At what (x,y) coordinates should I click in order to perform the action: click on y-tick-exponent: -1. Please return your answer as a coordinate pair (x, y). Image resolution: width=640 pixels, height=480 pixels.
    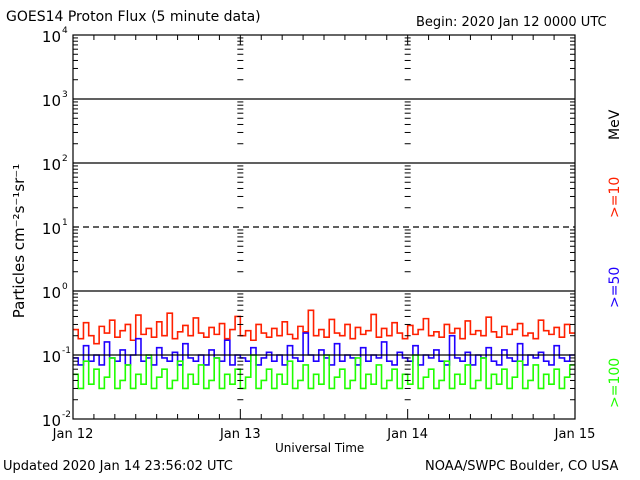
    Looking at the image, I should click on (66, 351).